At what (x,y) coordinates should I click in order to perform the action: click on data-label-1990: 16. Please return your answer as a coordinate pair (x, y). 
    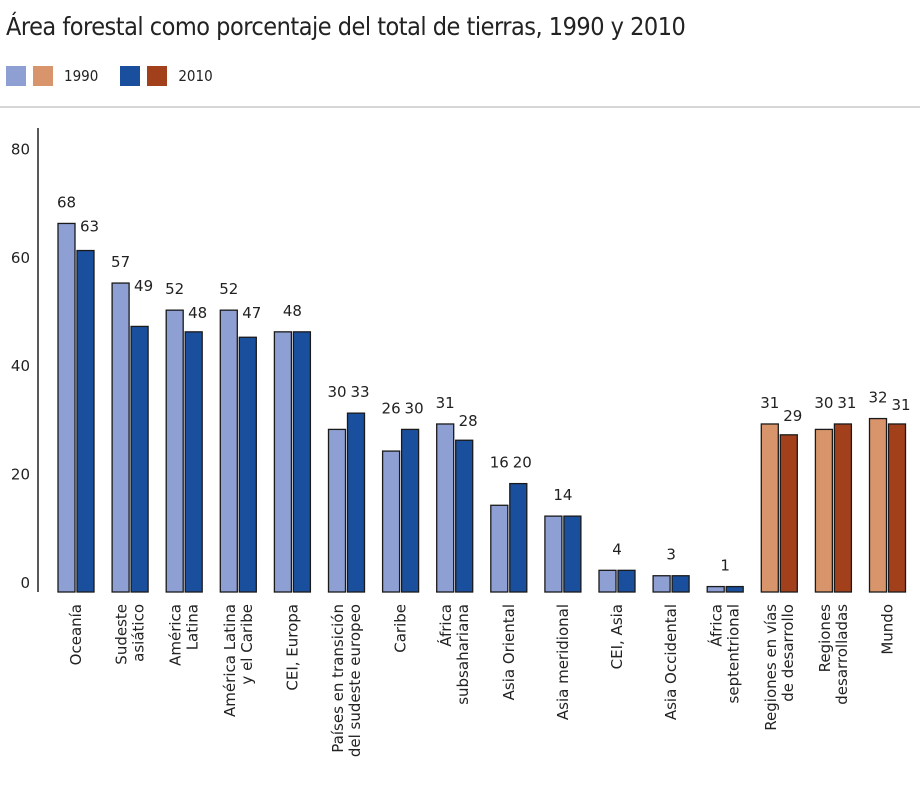
    Looking at the image, I should click on (499, 463).